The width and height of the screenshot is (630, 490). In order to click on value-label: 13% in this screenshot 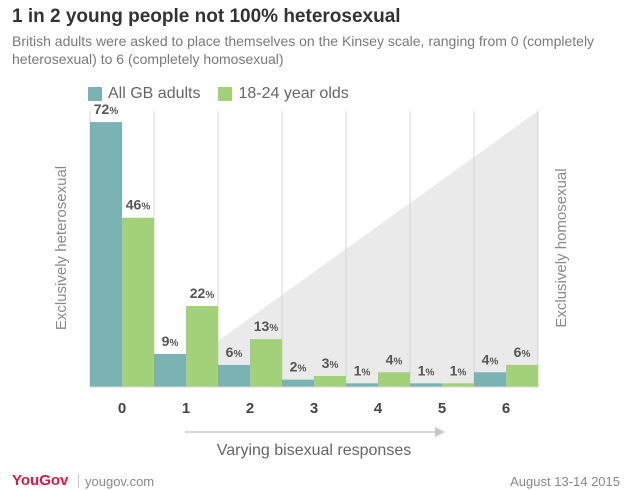, I will do `click(266, 326)`.